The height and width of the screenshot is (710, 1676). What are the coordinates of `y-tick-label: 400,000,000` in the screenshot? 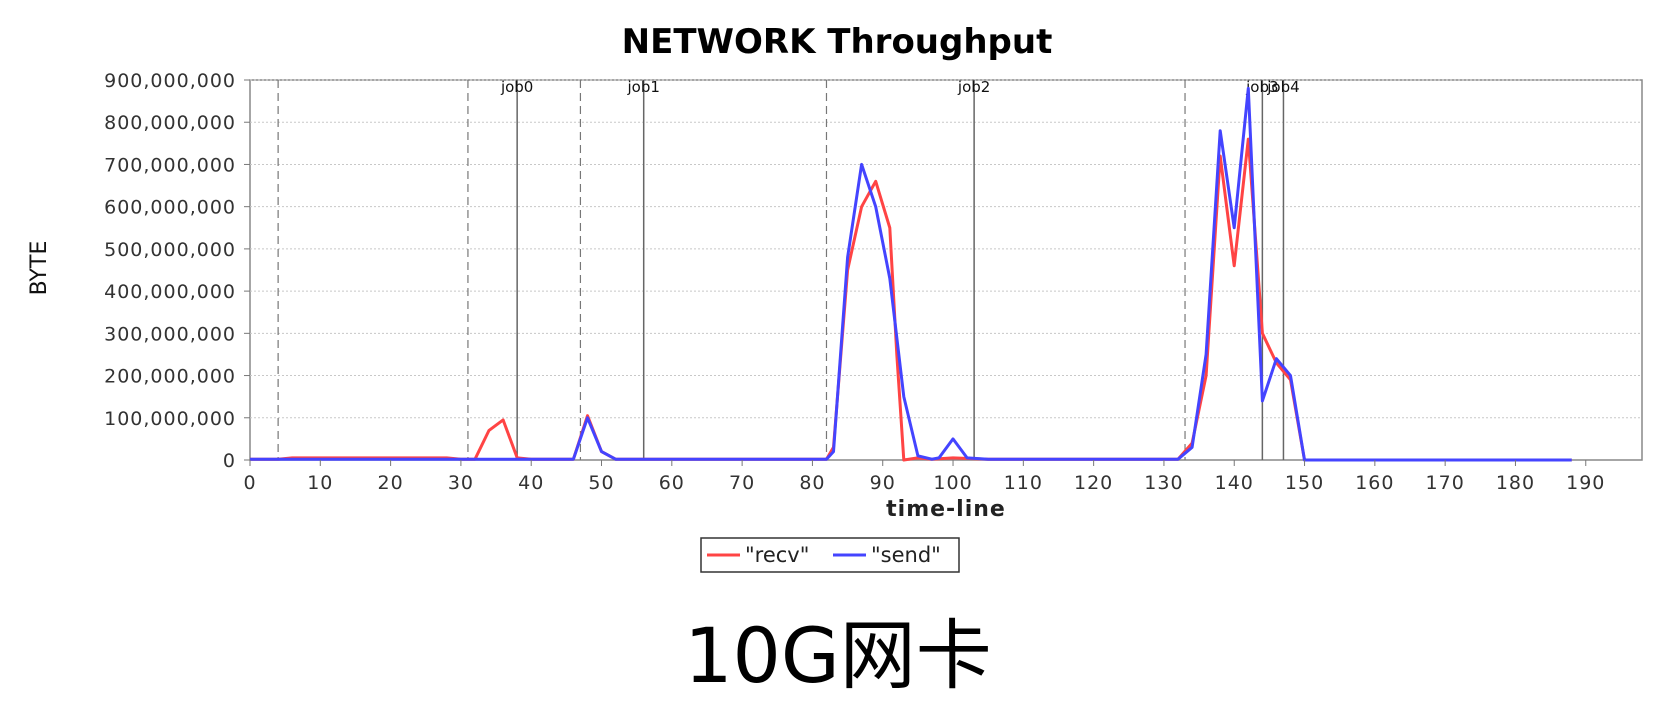 It's located at (170, 292).